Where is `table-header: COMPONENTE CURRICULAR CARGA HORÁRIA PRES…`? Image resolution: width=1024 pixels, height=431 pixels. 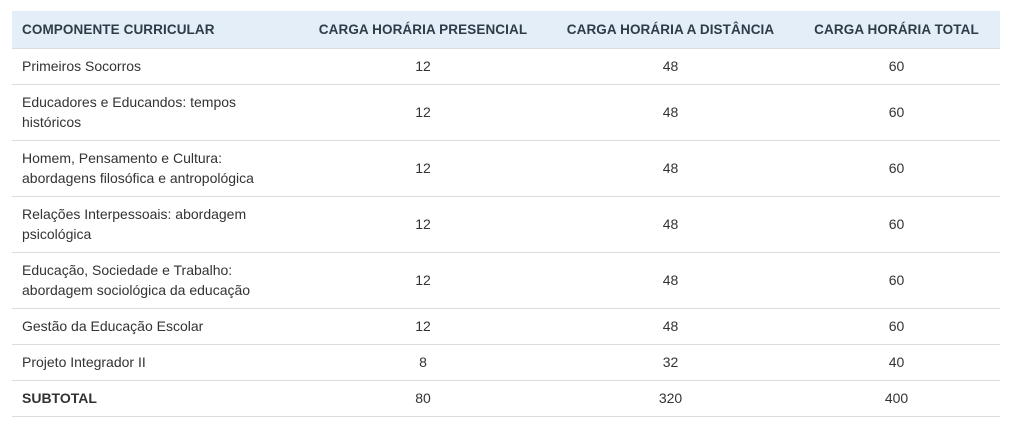
table-header: COMPONENTE CURRICULAR CARGA HORÁRIA PRES… is located at coordinates (506, 29).